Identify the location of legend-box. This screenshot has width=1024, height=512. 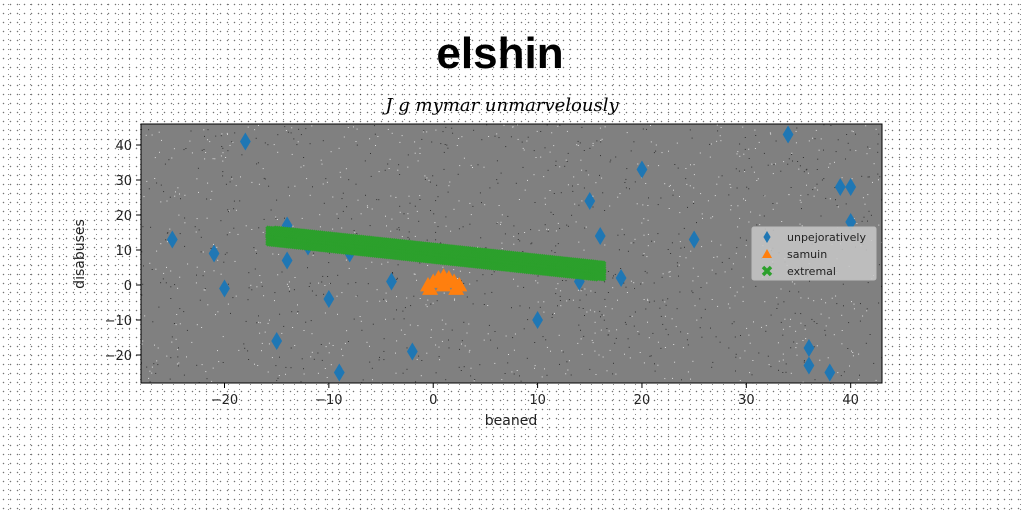
(814, 253).